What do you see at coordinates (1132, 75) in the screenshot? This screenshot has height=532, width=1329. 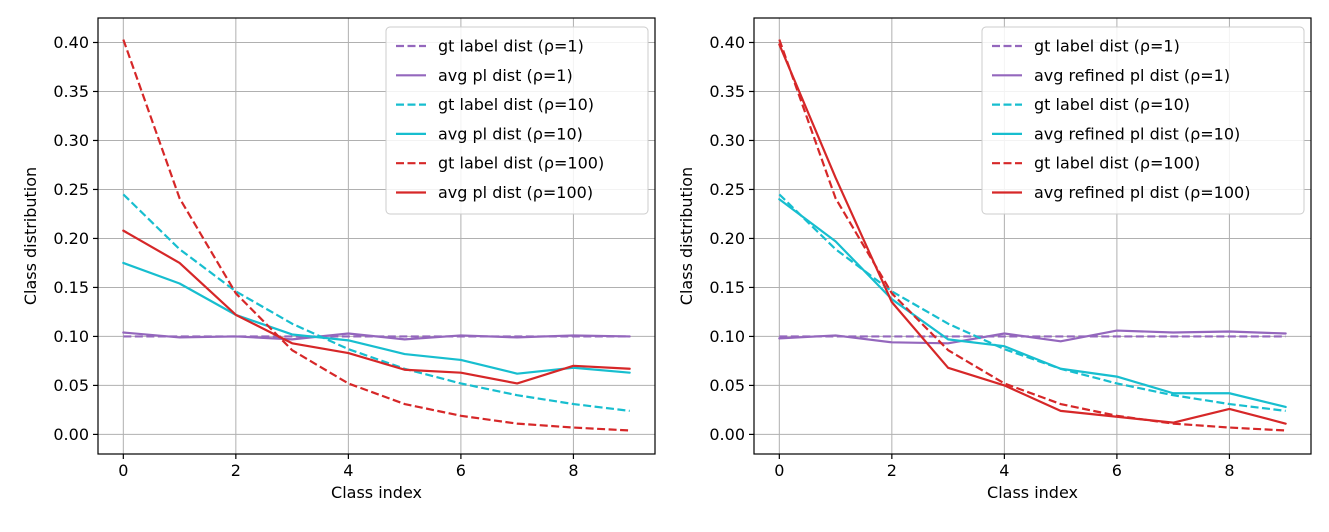 I see `legend-label-1: avg refined pl dist (ρ=1)` at bounding box center [1132, 75].